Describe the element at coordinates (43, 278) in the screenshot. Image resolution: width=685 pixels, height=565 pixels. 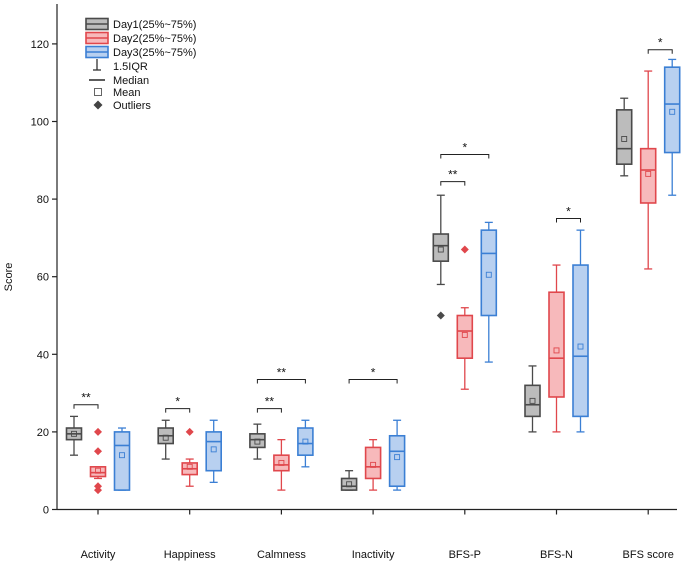
I see `y-tick-label: 60` at that location.